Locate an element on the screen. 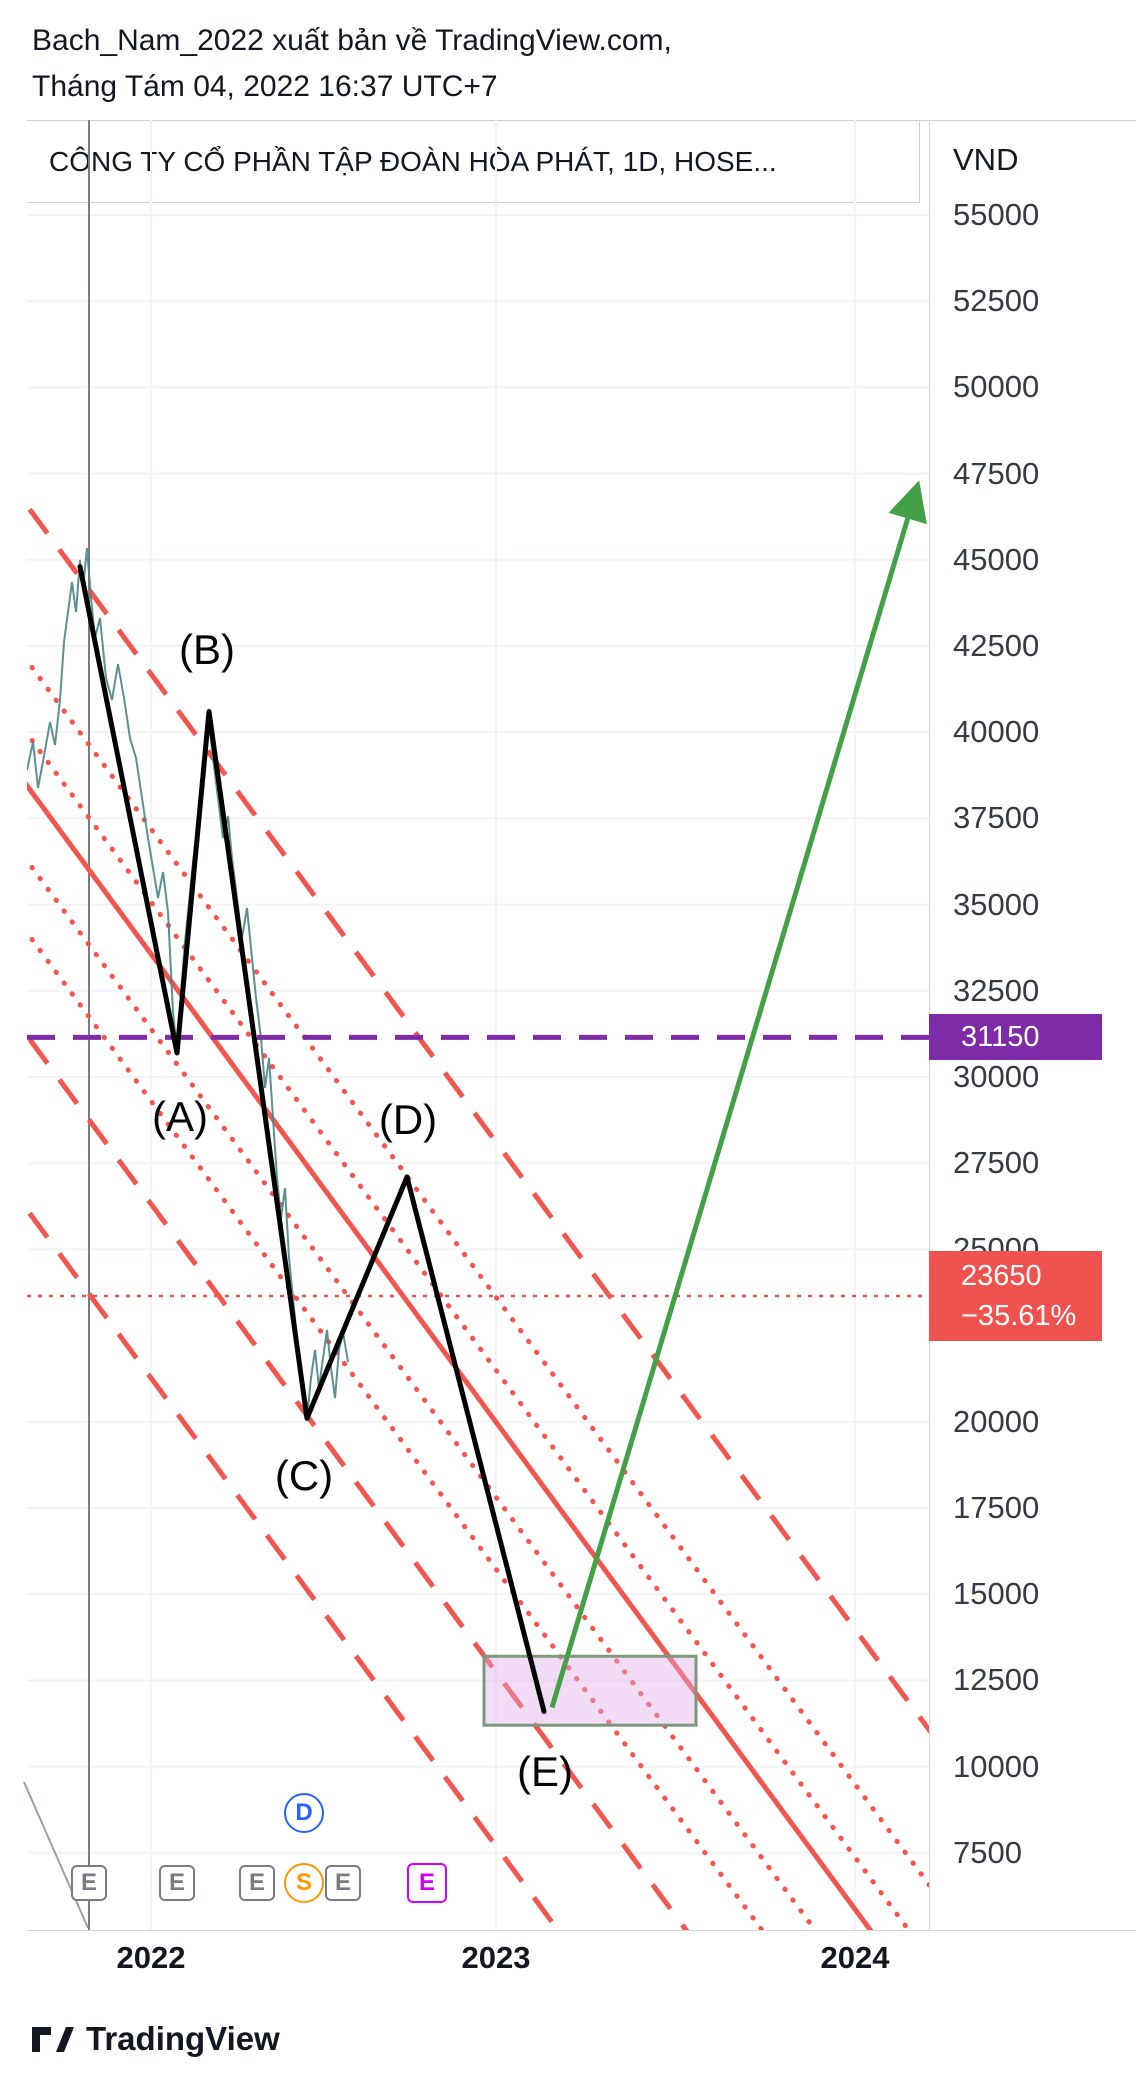 The image size is (1136, 2083). price-level-badge: 31150 is located at coordinates (1015, 1037).